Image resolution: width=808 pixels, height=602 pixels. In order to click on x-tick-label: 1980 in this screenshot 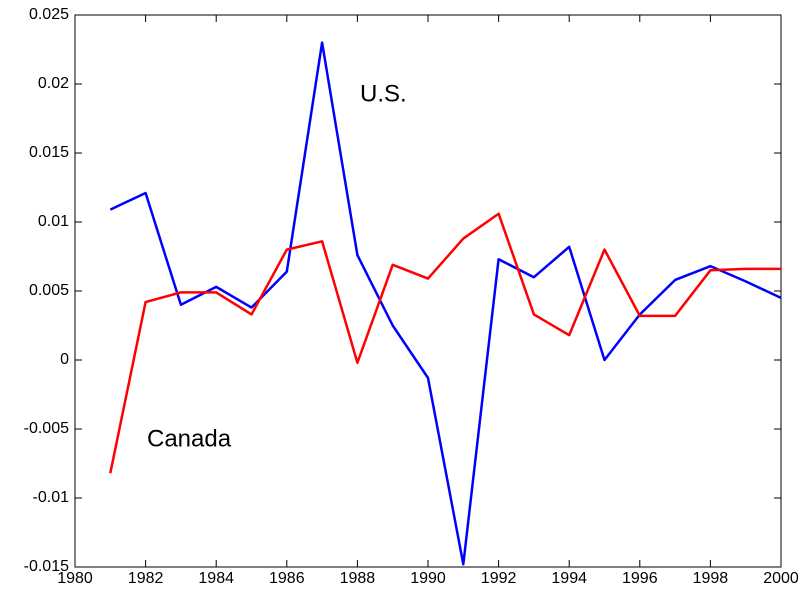, I will do `click(75, 578)`.